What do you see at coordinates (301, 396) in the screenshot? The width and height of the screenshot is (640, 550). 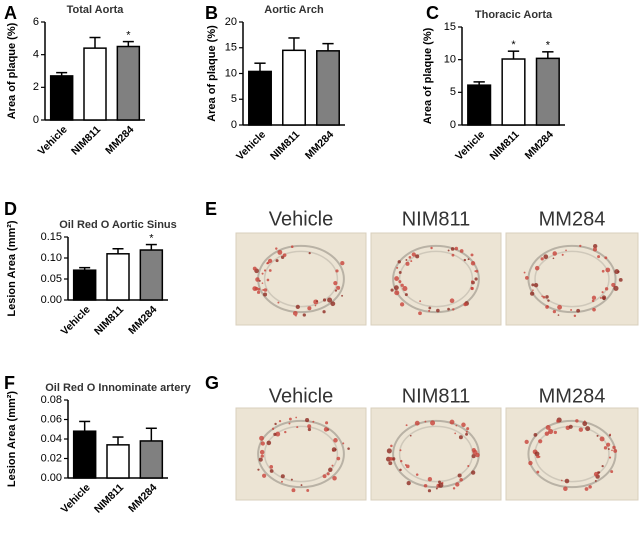 I see `image-label: Vehicle` at bounding box center [301, 396].